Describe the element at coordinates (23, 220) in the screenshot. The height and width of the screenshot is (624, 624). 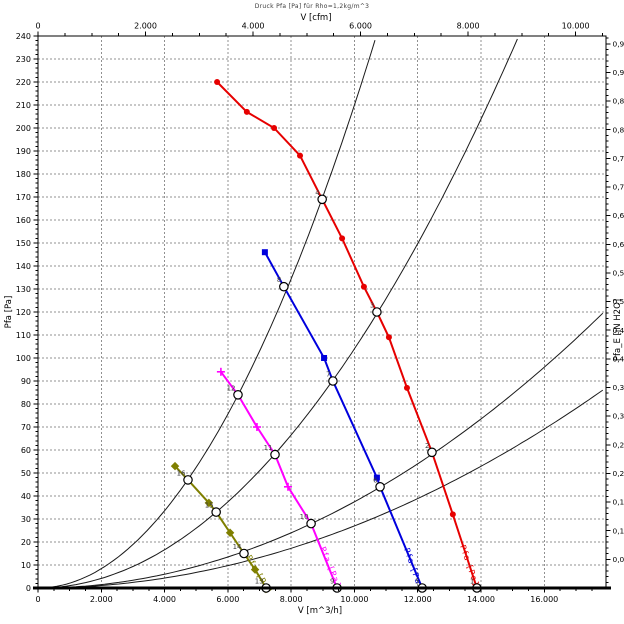
I see `y-axis-tick-label: 160` at that location.